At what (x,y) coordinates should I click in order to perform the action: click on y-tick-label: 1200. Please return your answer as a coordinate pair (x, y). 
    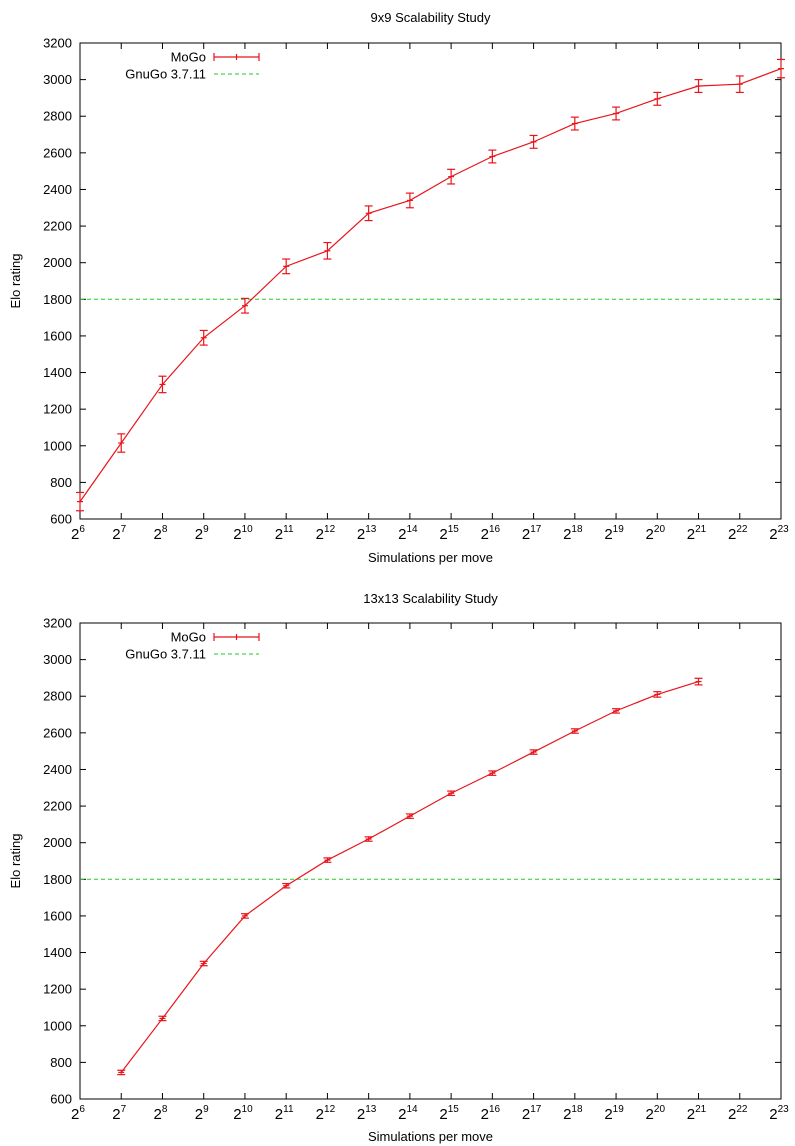
    Looking at the image, I should click on (57, 989).